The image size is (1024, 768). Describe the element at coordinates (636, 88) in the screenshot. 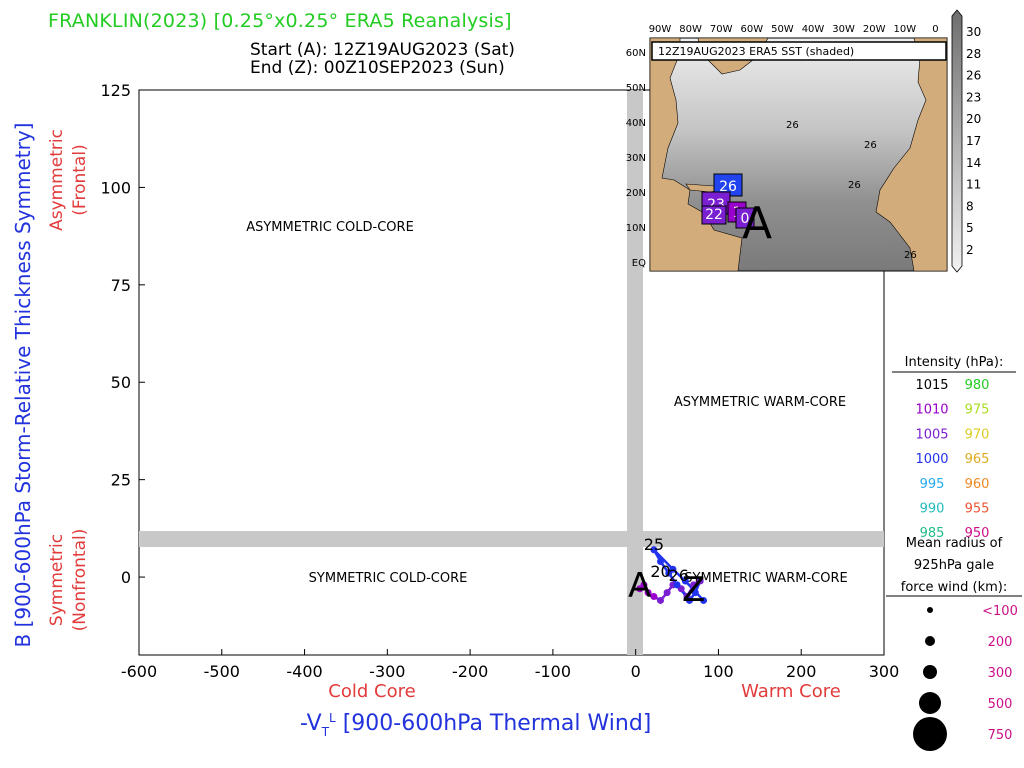

I see `inset-lat-label: 50N` at that location.